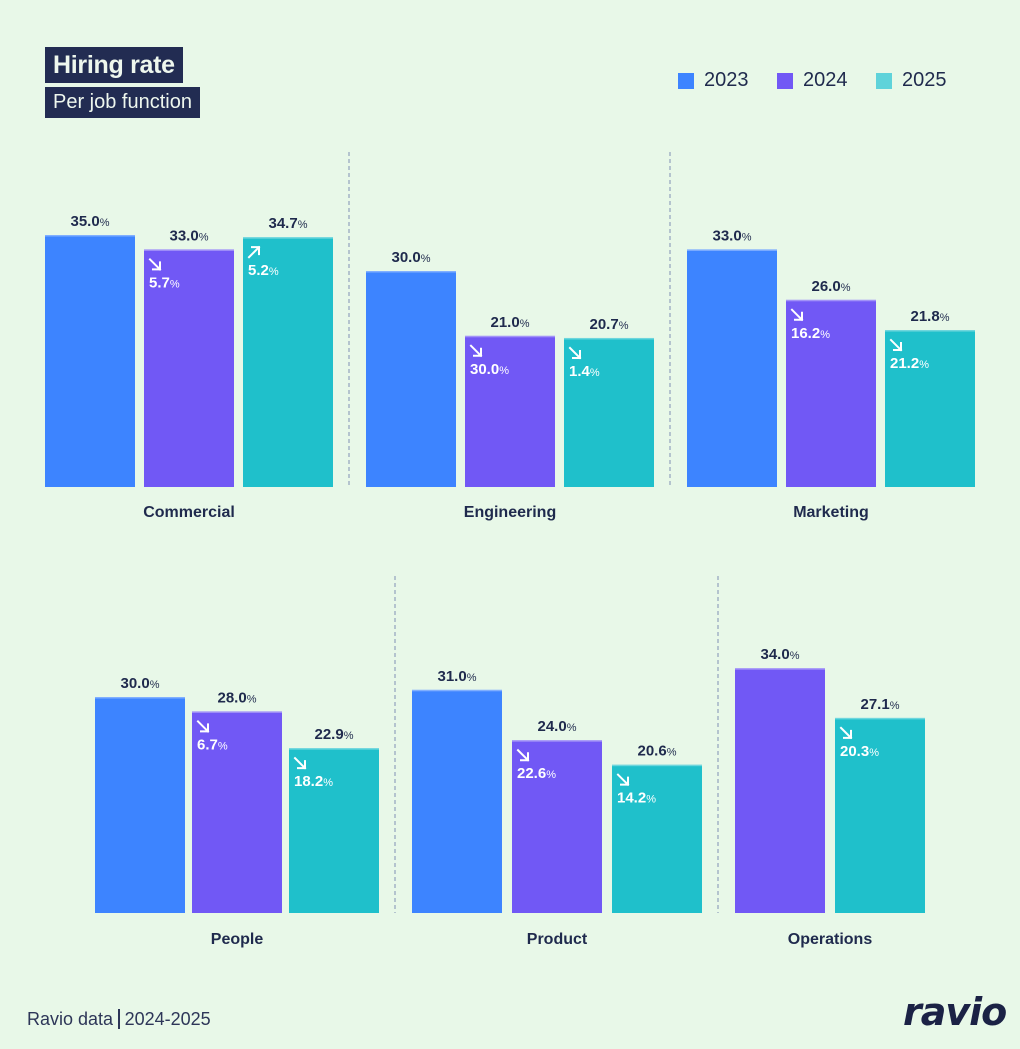 Image resolution: width=1020 pixels, height=1049 pixels. Describe the element at coordinates (288, 223) in the screenshot. I see `value-label-commercial-2025: 34.7%` at that location.